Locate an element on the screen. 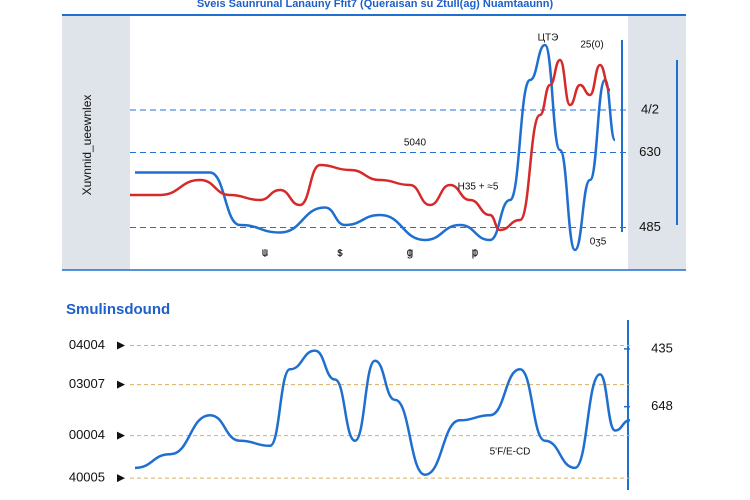 Image resolution: width=750 pixels, height=500 pixels. y-tick-label: 00004 is located at coordinates (87, 434).